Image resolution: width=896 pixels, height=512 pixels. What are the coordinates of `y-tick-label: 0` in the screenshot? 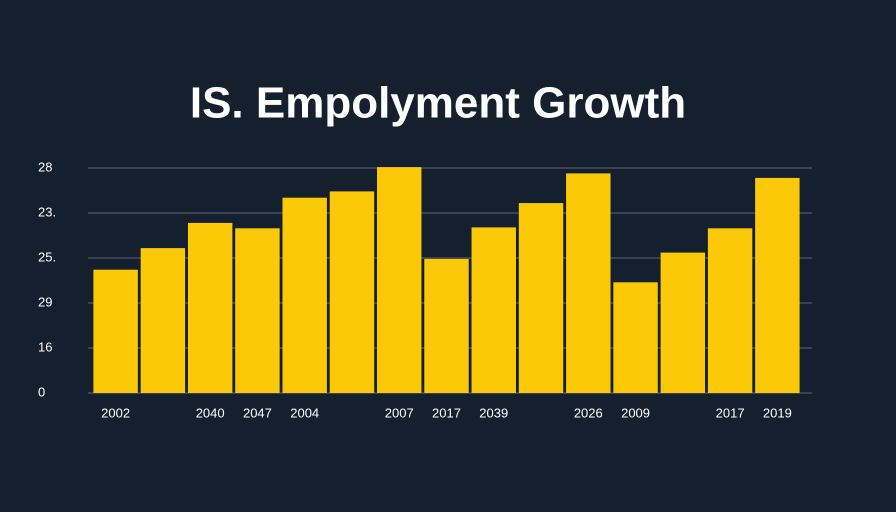 It's located at (41, 391).